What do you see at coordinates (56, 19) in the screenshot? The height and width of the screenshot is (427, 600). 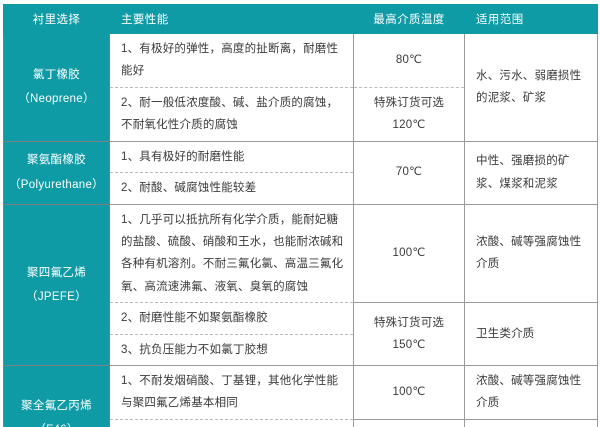 I see `column-header-lining: 衬里选择` at bounding box center [56, 19].